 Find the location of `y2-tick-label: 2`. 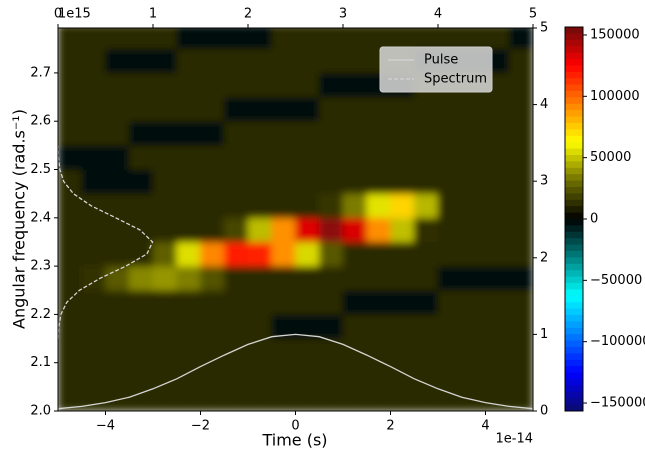

y2-tick-label: 2 is located at coordinates (544, 257).